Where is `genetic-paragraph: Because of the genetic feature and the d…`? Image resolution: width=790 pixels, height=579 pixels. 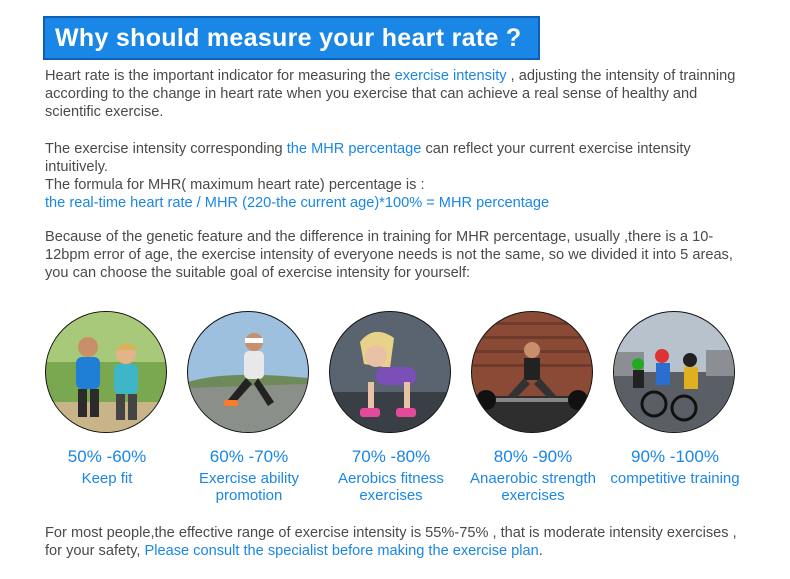
genetic-paragraph: Because of the genetic feature and the d… is located at coordinates (397, 255).